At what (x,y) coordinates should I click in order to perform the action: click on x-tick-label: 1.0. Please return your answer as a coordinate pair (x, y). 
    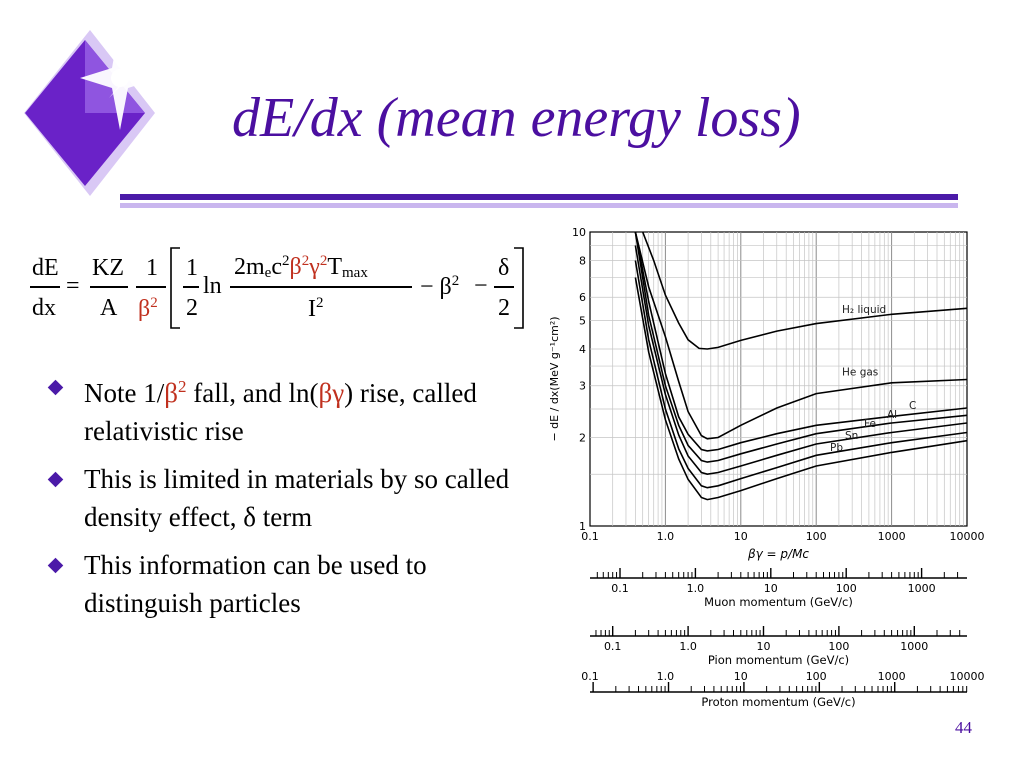
    Looking at the image, I should click on (666, 536).